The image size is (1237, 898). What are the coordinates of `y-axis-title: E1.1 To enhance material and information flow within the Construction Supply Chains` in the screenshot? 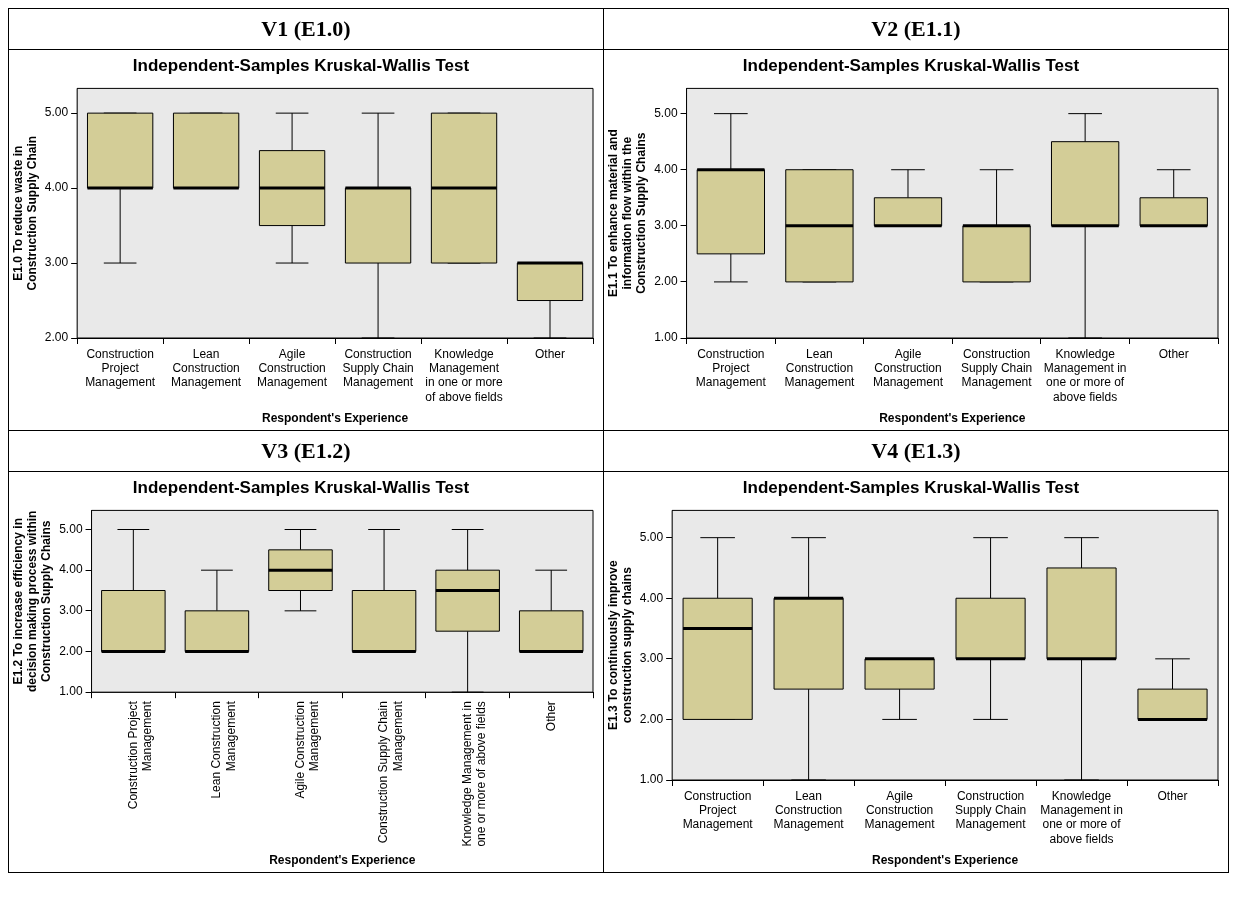 It's located at (627, 213).